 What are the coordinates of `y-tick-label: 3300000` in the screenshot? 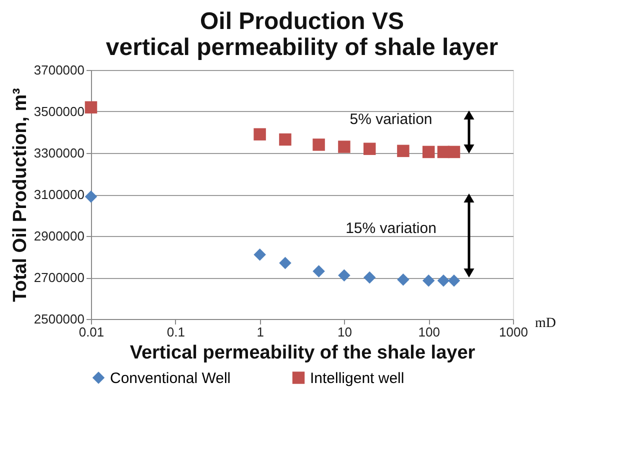 It's located at (59, 153).